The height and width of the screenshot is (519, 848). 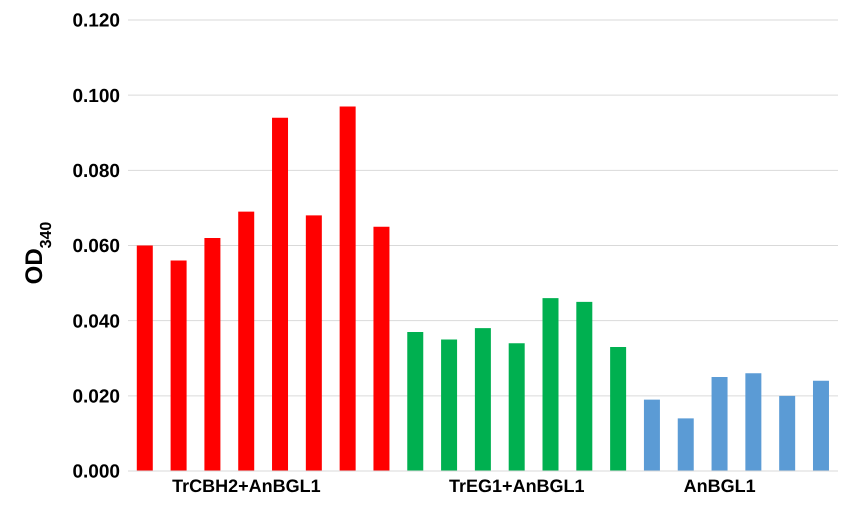 I want to click on y-tick-label: 0.040, so click(x=96, y=321).